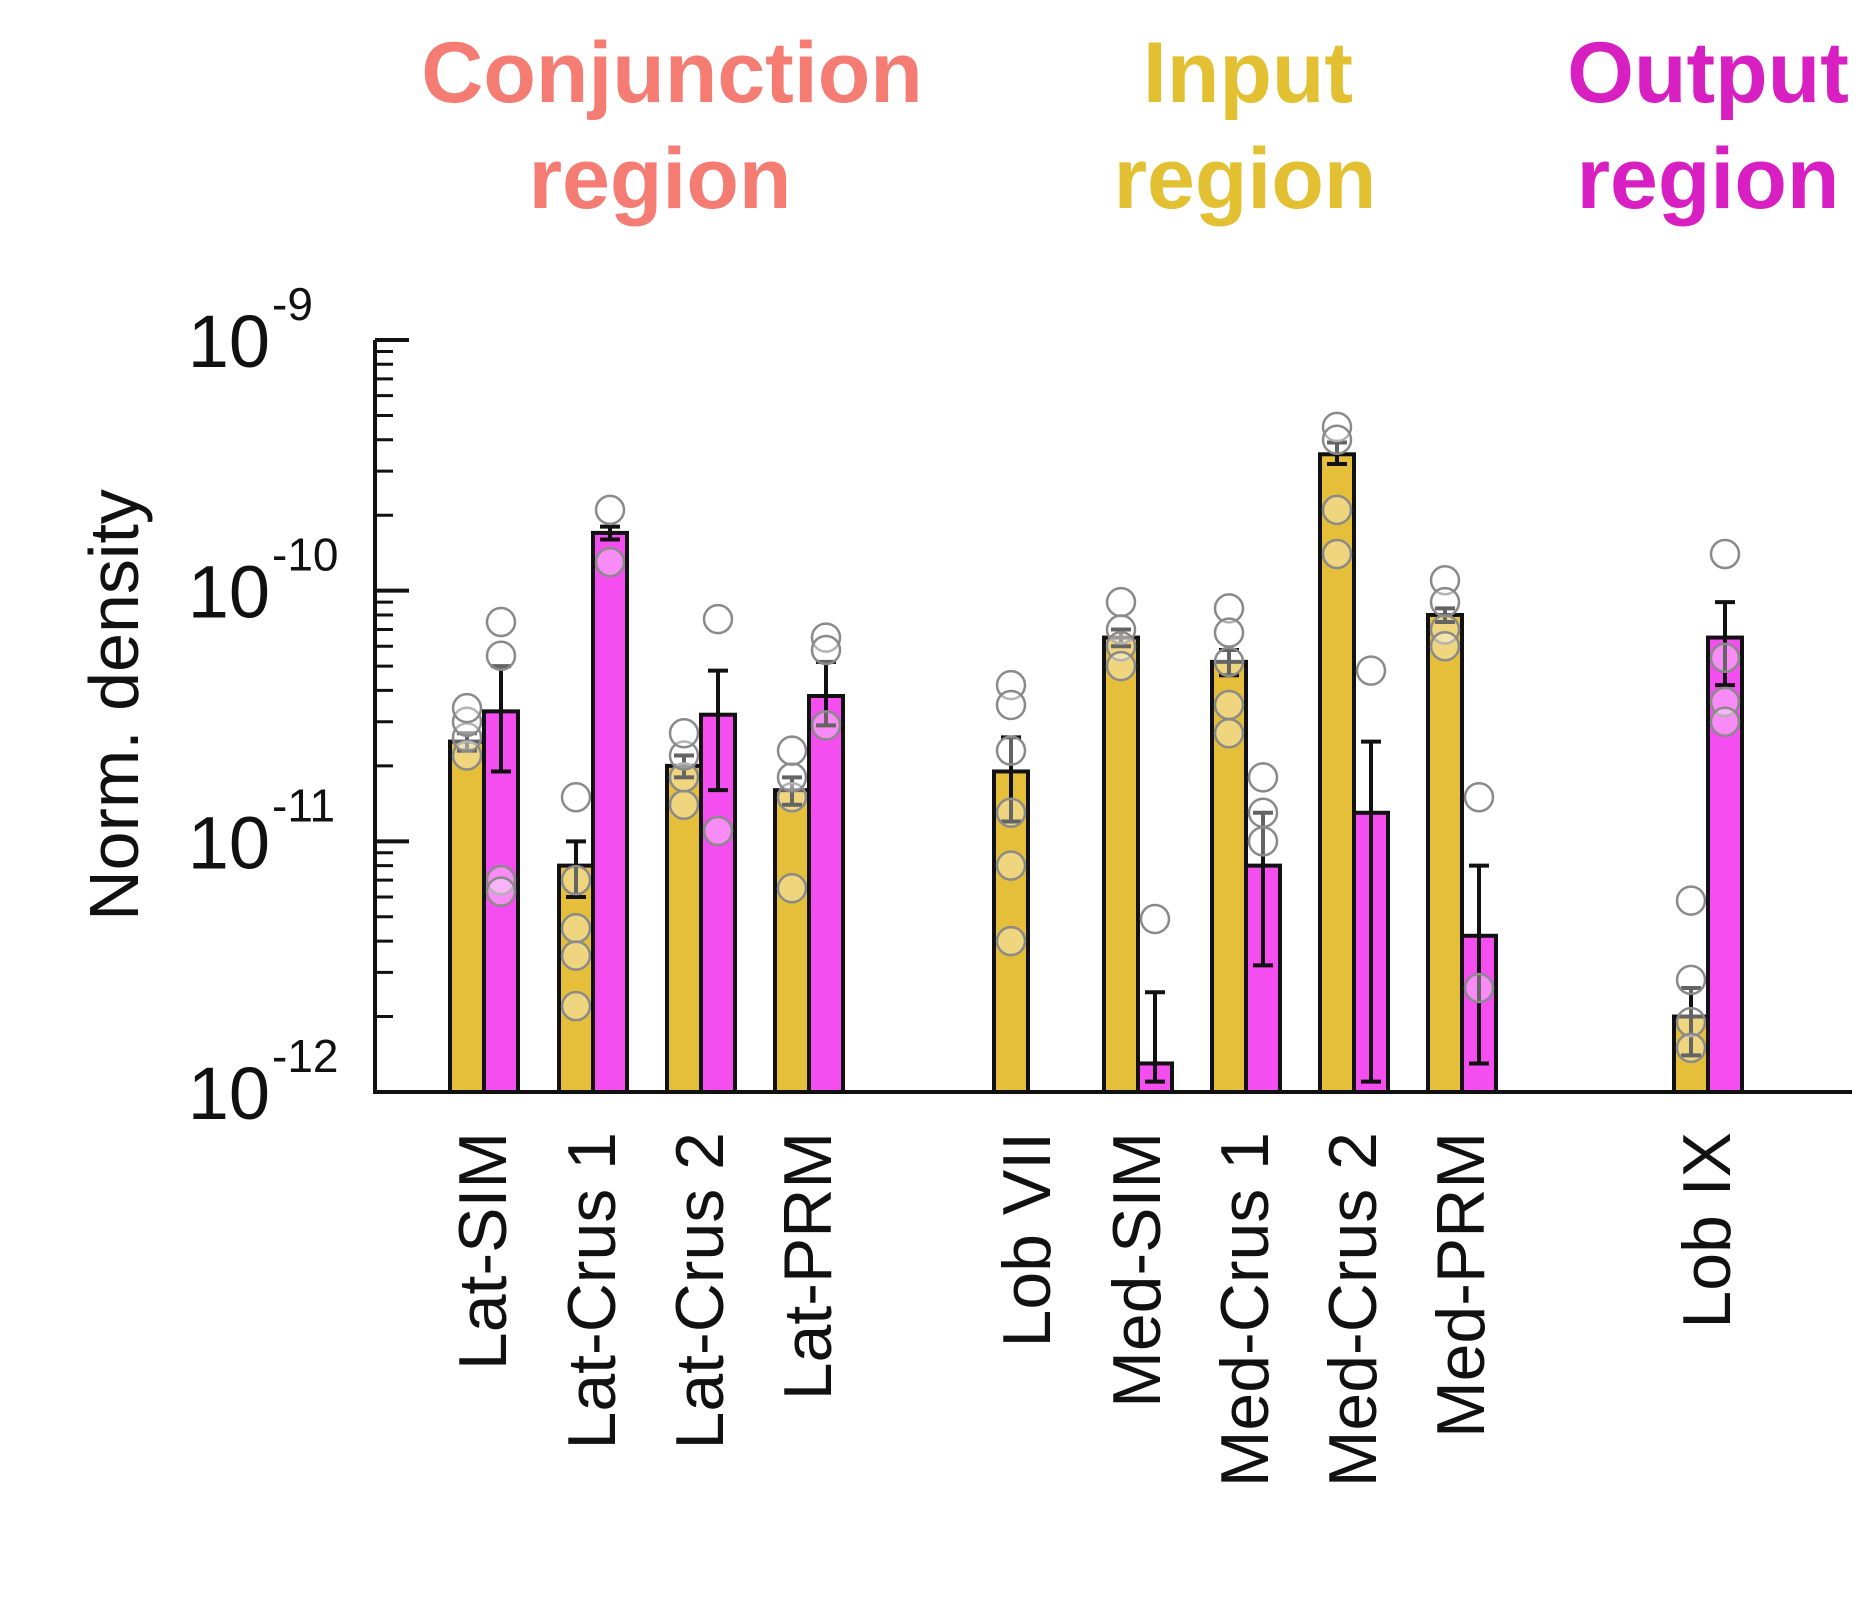  I want to click on y-tick-label-exponent-1: -11, so click(303, 805).